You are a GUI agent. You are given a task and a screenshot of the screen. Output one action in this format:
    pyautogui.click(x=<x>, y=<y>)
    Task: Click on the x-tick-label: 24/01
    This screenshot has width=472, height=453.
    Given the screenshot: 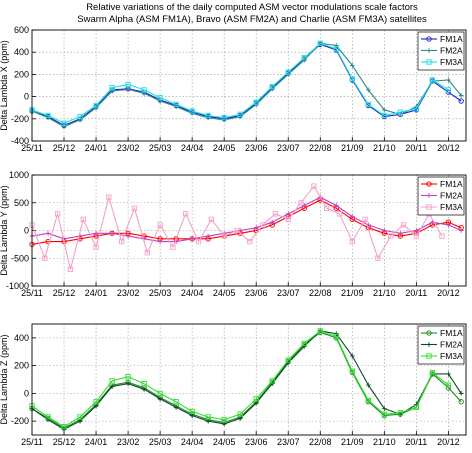 What is the action you would take?
    pyautogui.click(x=96, y=293)
    